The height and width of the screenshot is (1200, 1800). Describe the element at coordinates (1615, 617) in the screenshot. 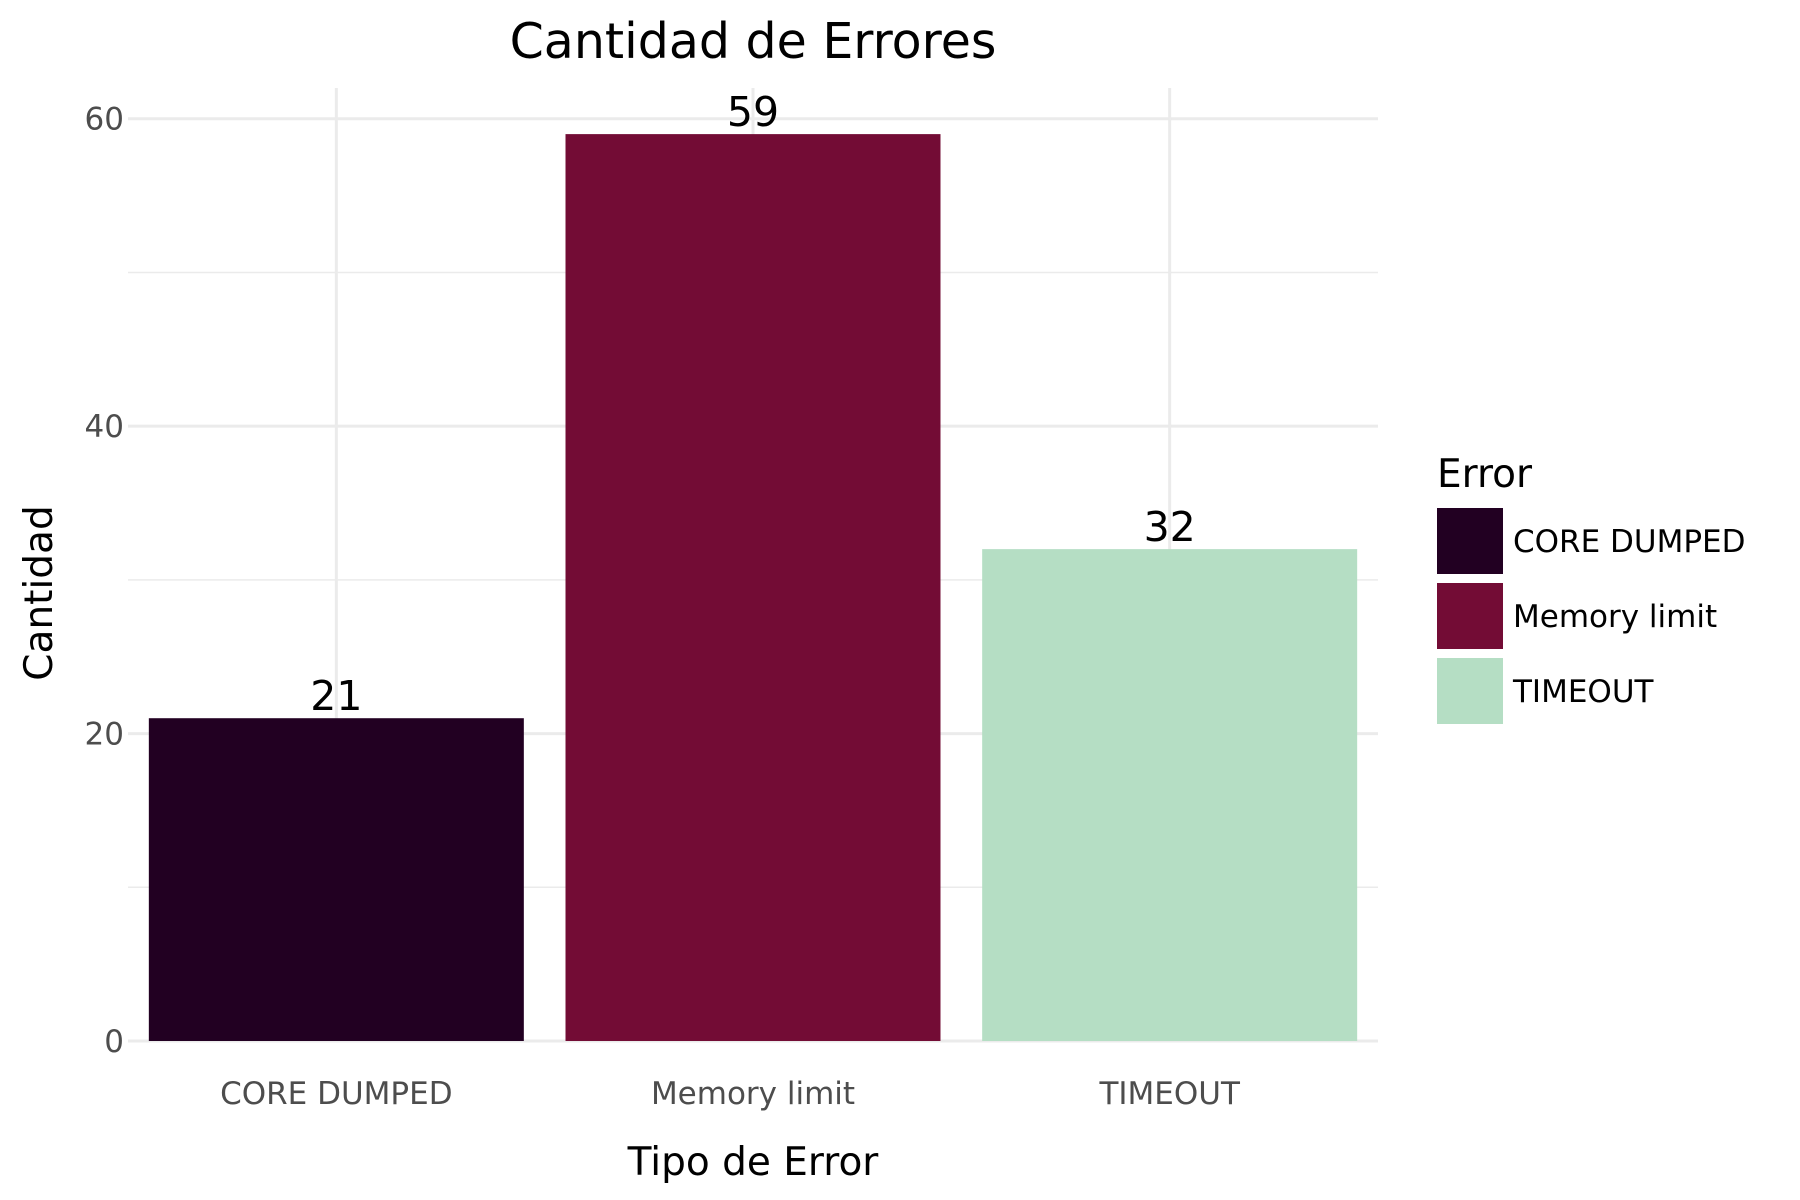

I see `legend-label: Memory limit` at that location.